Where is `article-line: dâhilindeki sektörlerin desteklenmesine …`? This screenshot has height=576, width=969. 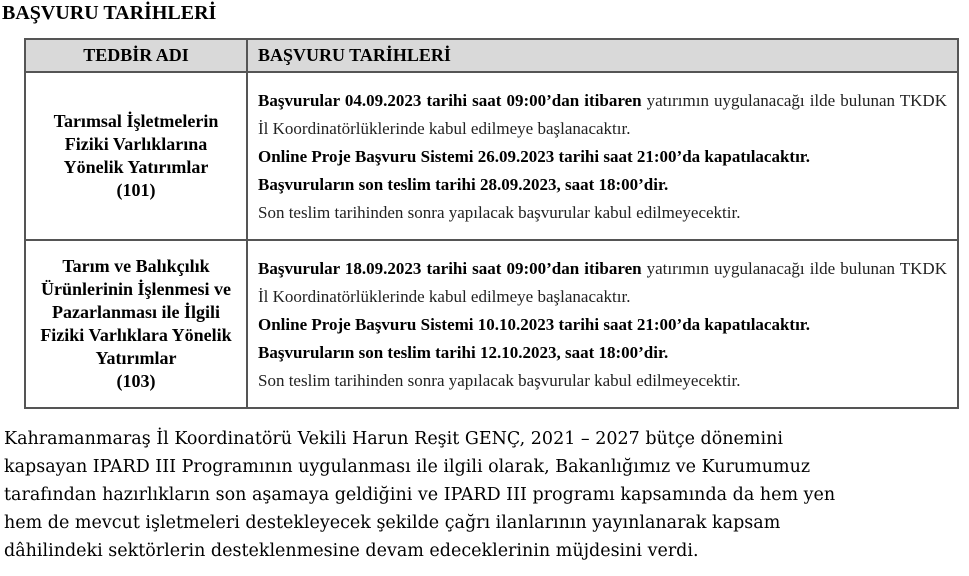
article-line: dâhilindeki sektörlerin desteklenmesine … is located at coordinates (351, 551).